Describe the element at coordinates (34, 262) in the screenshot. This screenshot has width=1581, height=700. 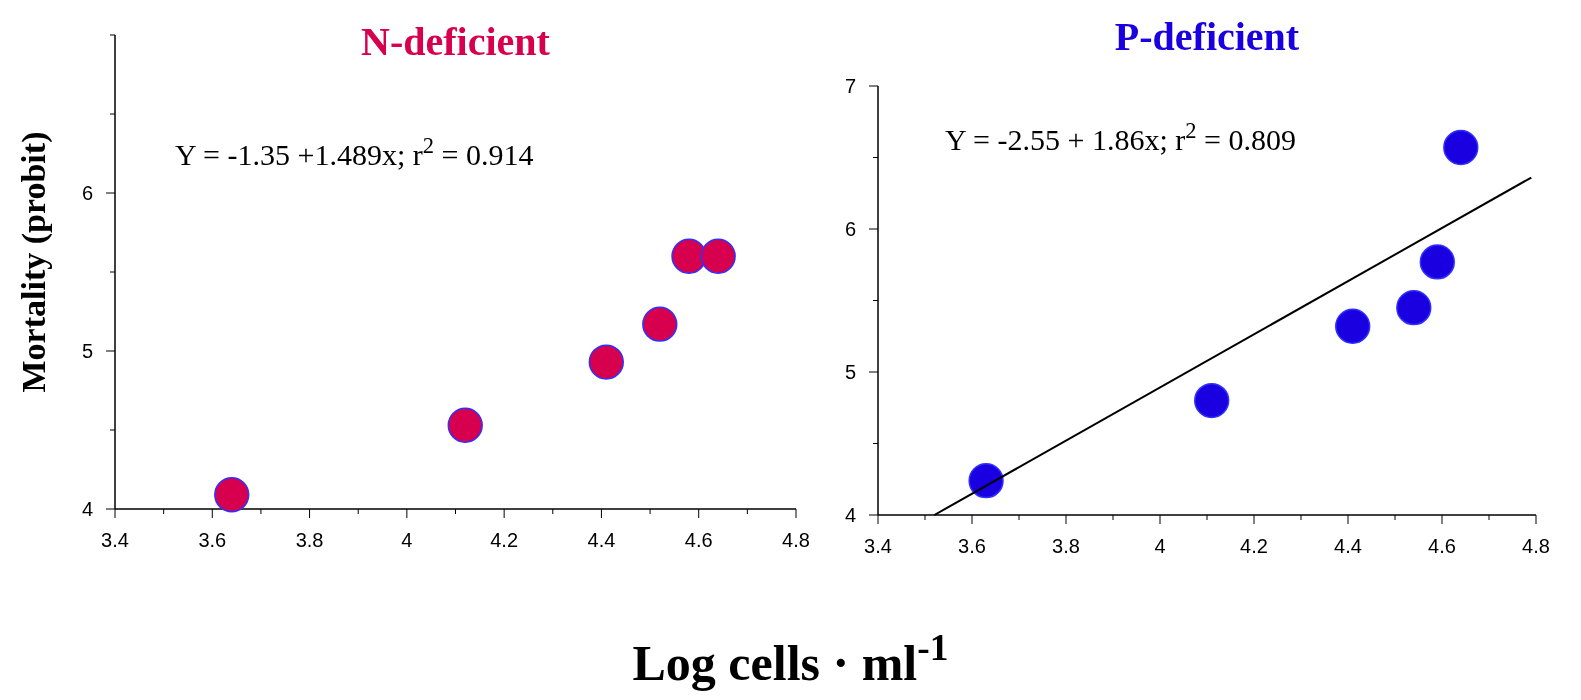
I see `y-axis-title: Mortality (probit)` at that location.